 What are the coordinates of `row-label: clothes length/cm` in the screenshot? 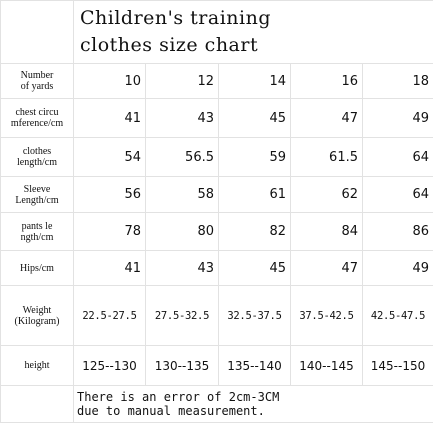 It's located at (37, 157).